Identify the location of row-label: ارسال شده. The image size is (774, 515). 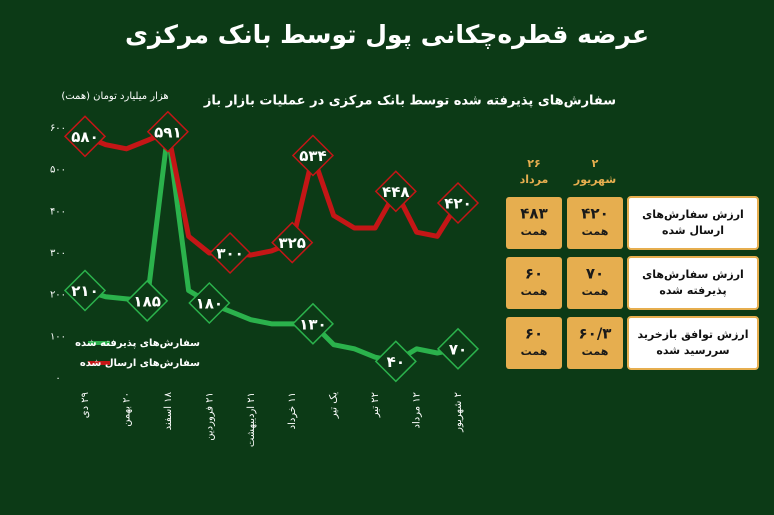
(693, 230).